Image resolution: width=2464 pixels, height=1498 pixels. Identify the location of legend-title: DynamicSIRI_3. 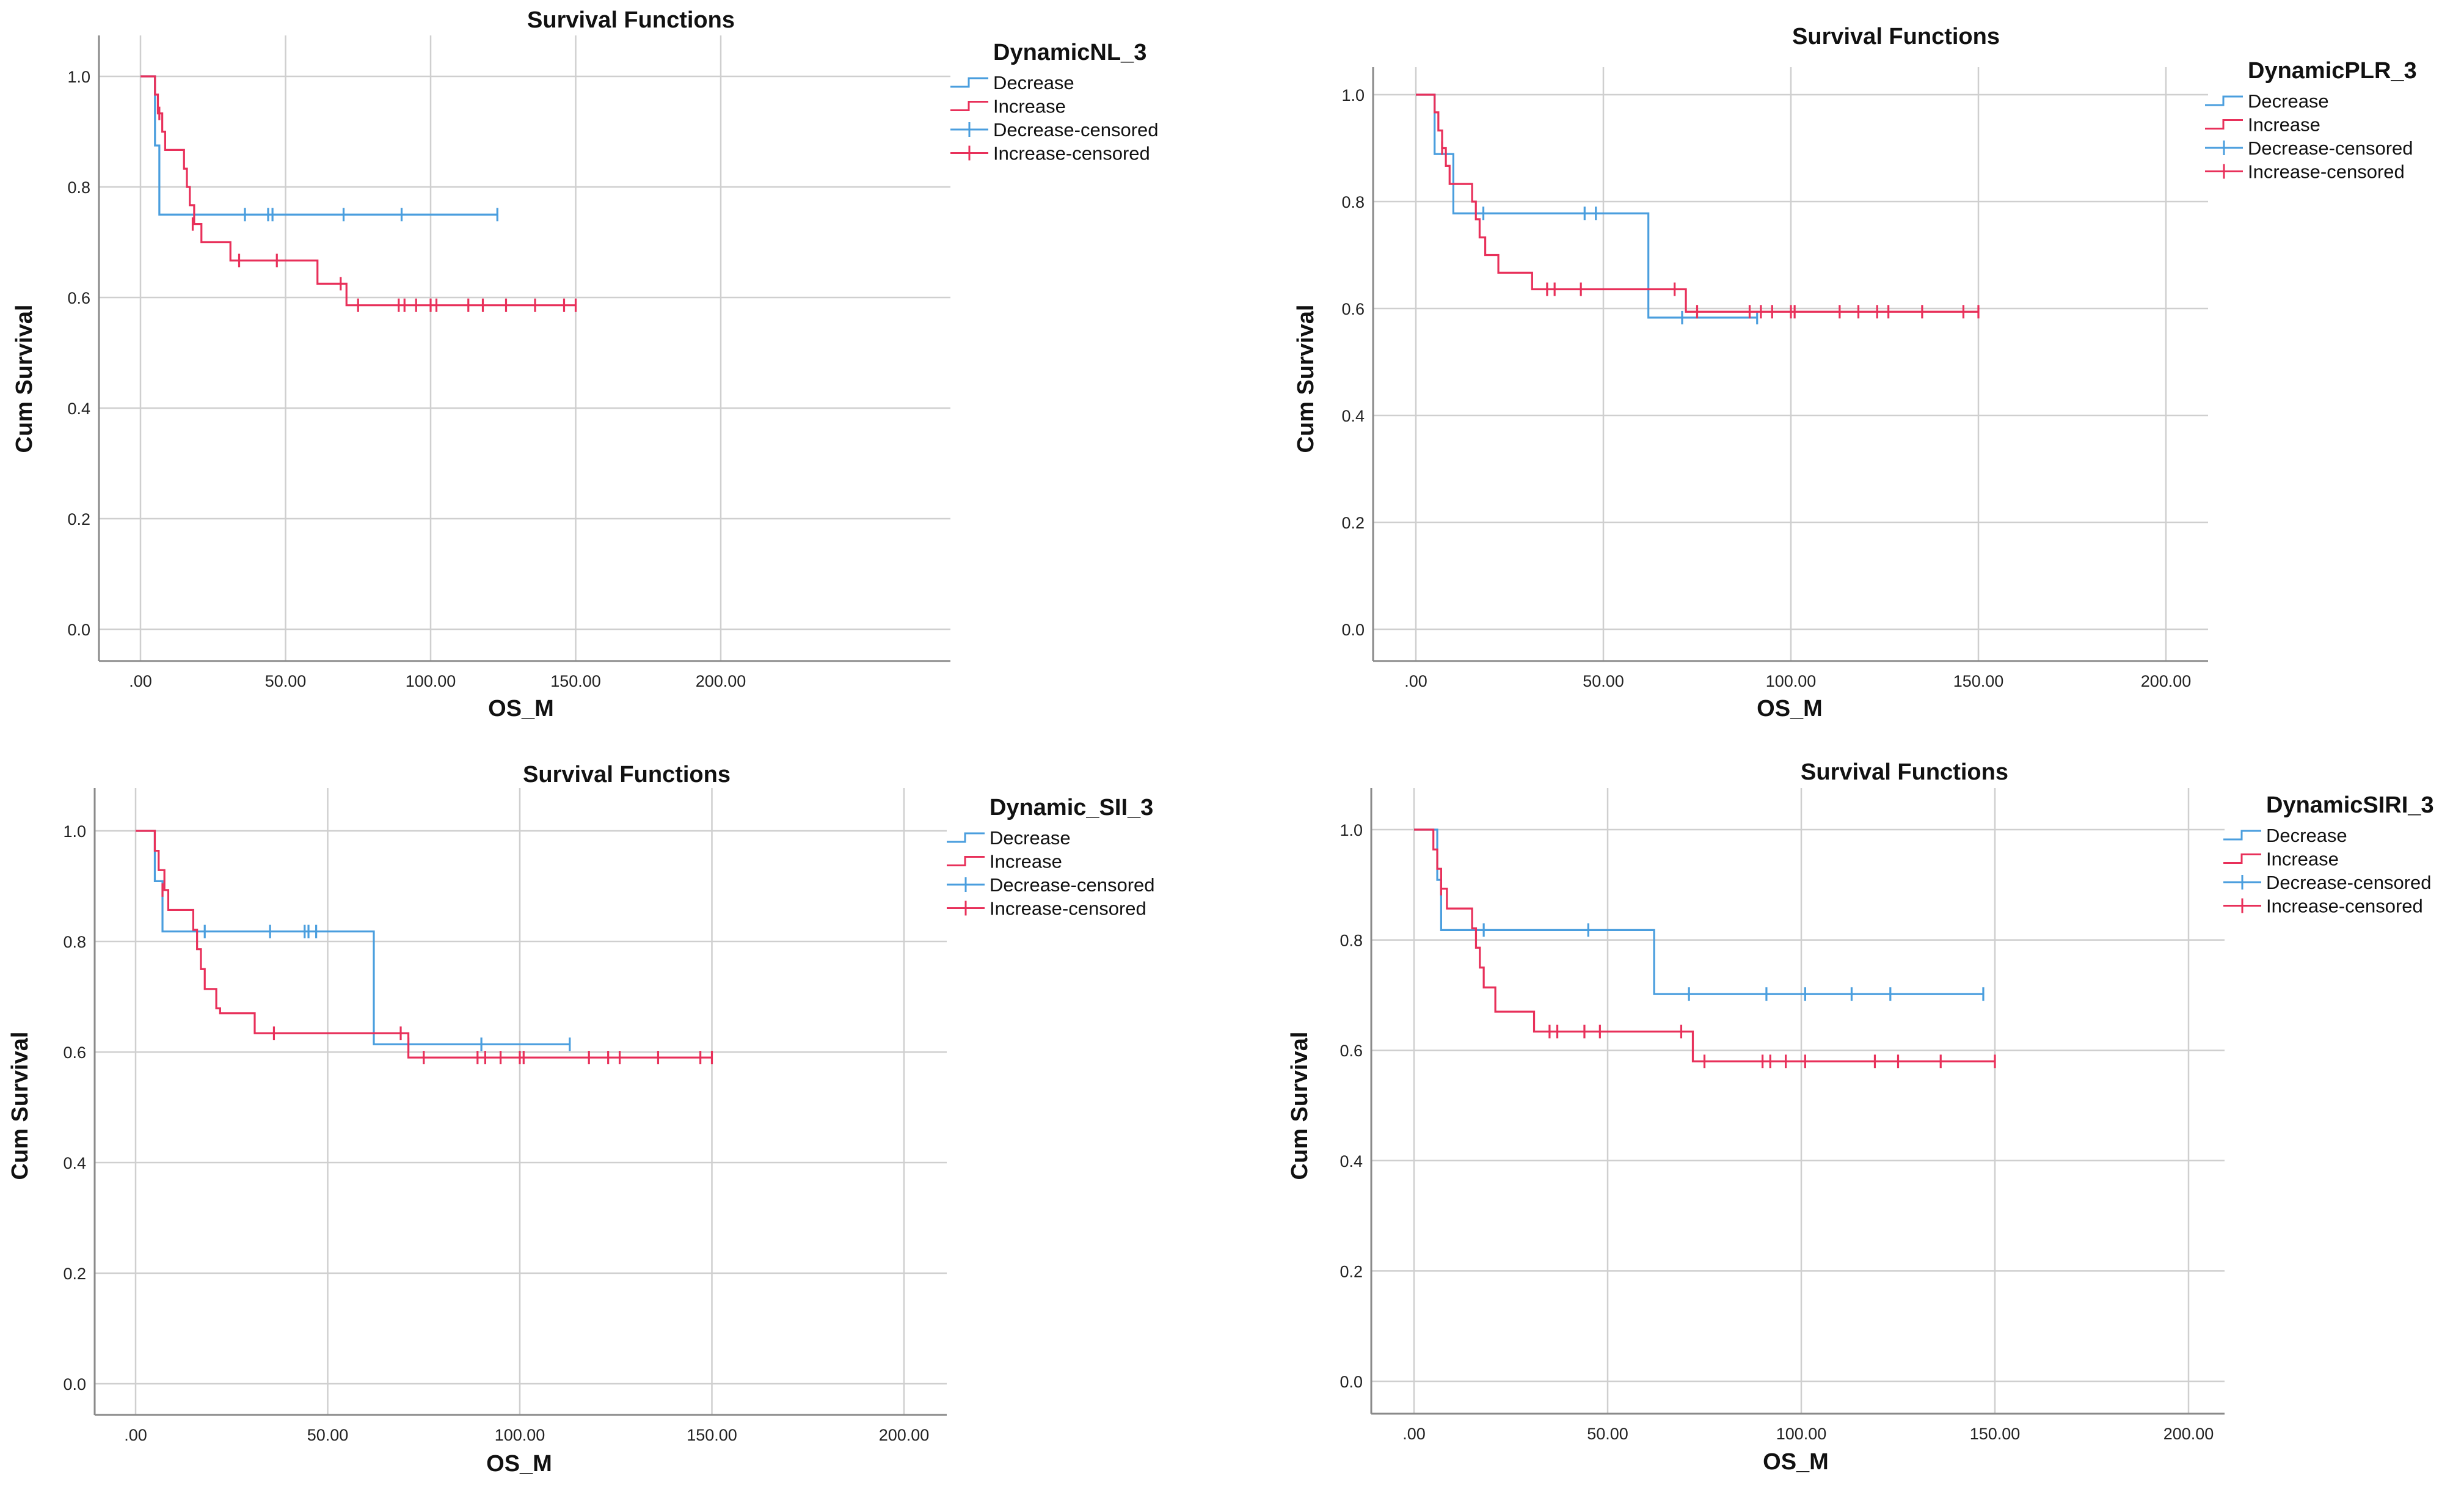
(2350, 805).